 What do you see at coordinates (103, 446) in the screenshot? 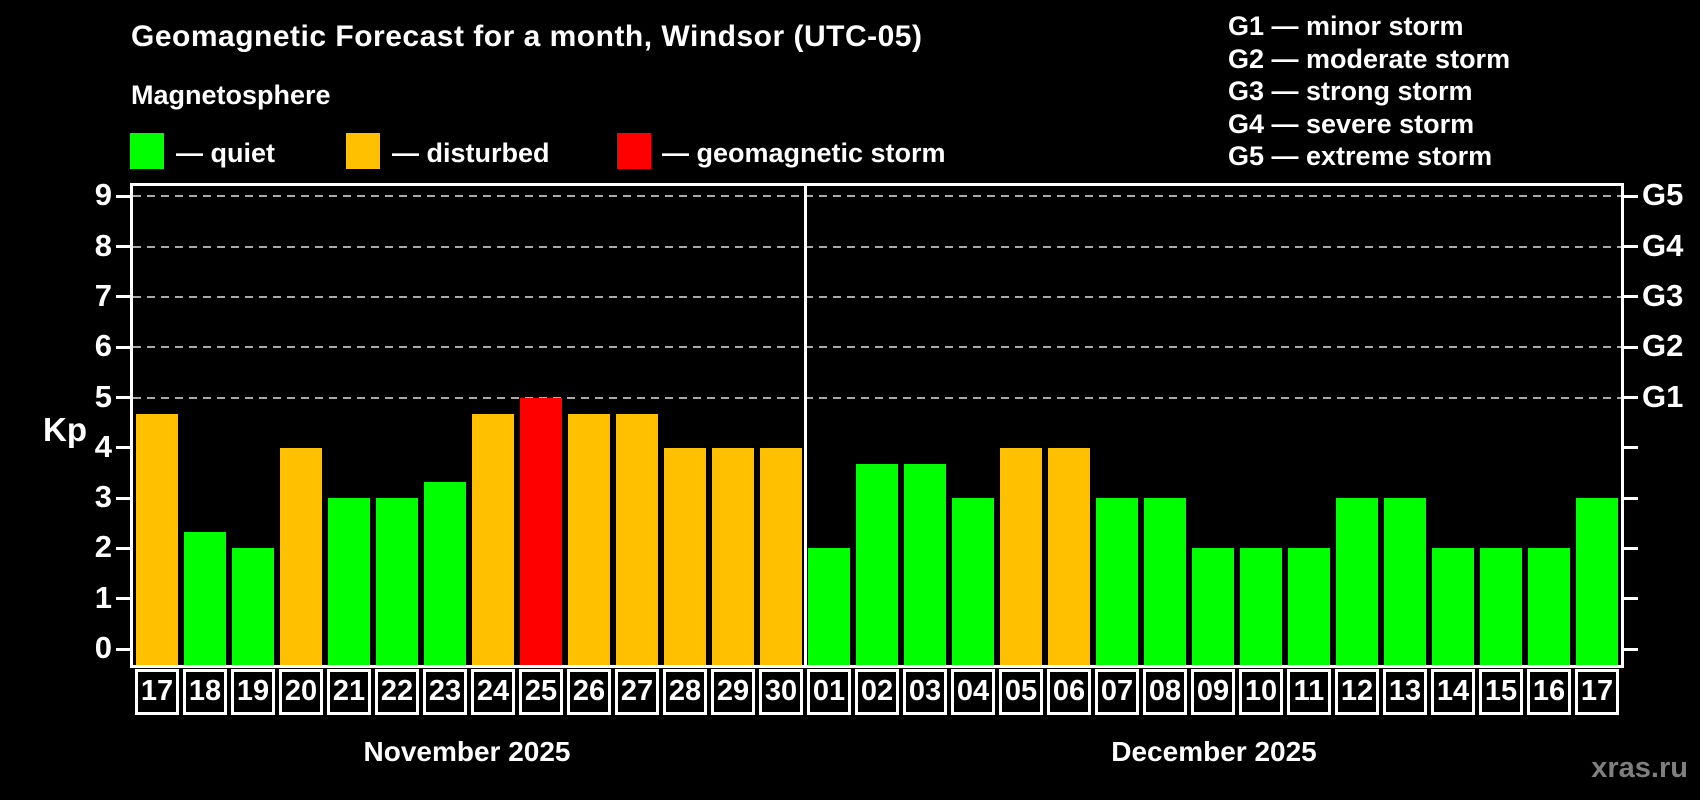
I see `y-tick-label: 4` at bounding box center [103, 446].